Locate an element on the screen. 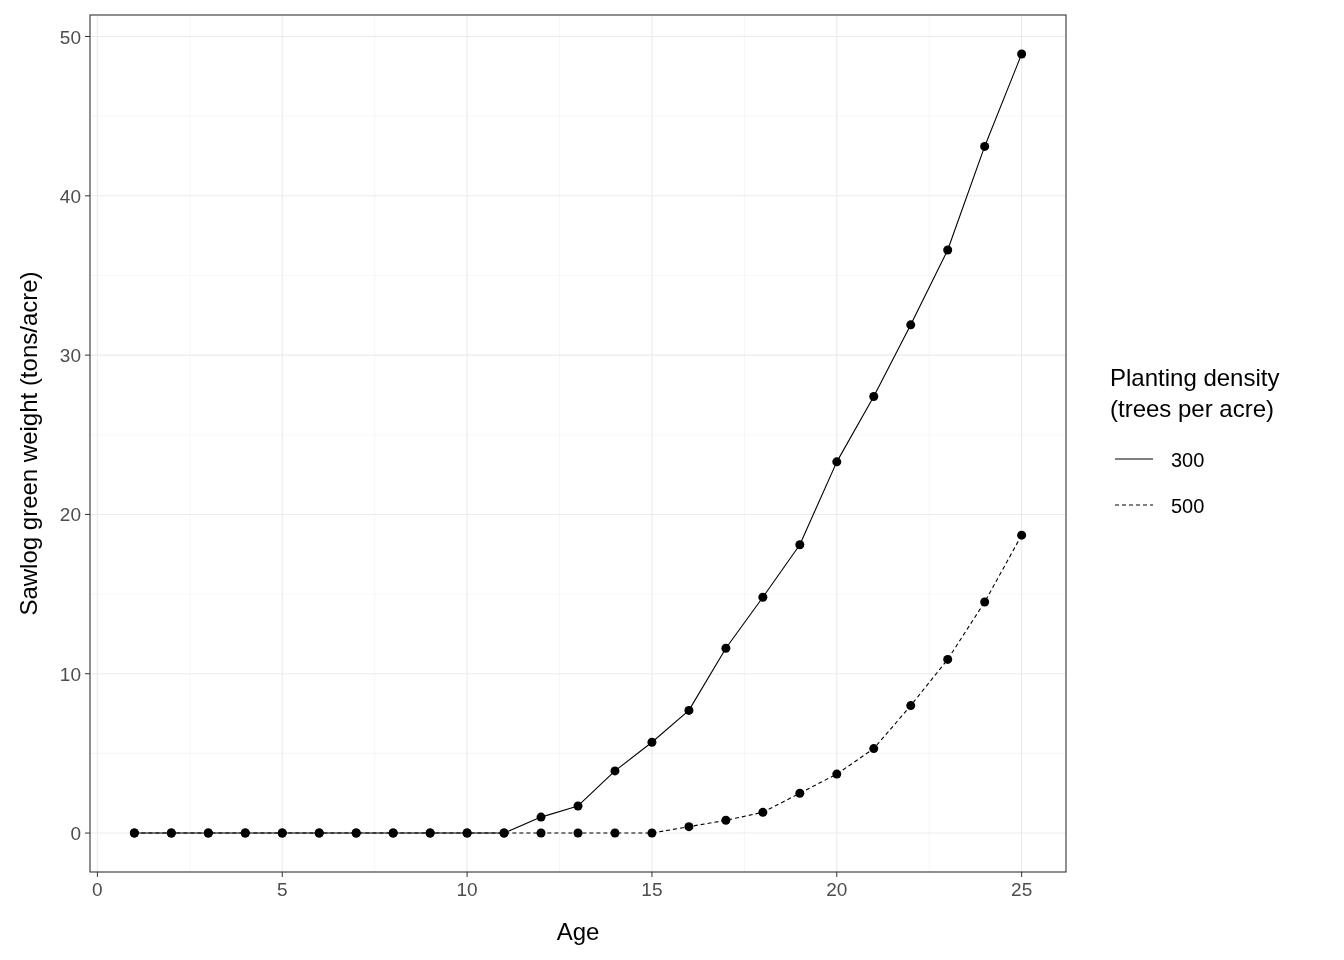 The height and width of the screenshot is (960, 1344). y-tick-label: 10 is located at coordinates (70, 674).